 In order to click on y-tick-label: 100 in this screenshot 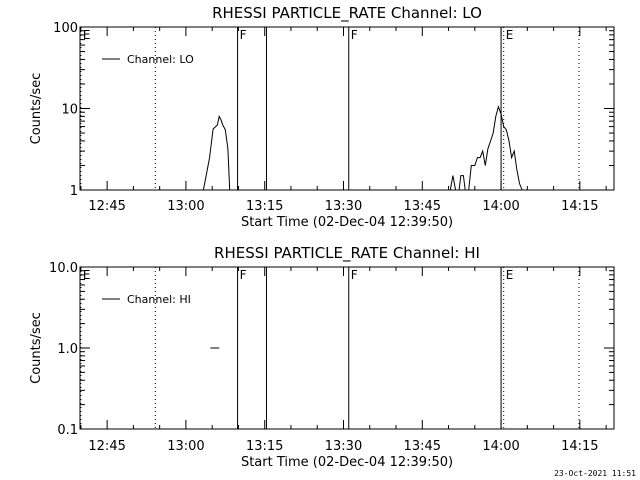, I will do `click(65, 28)`.